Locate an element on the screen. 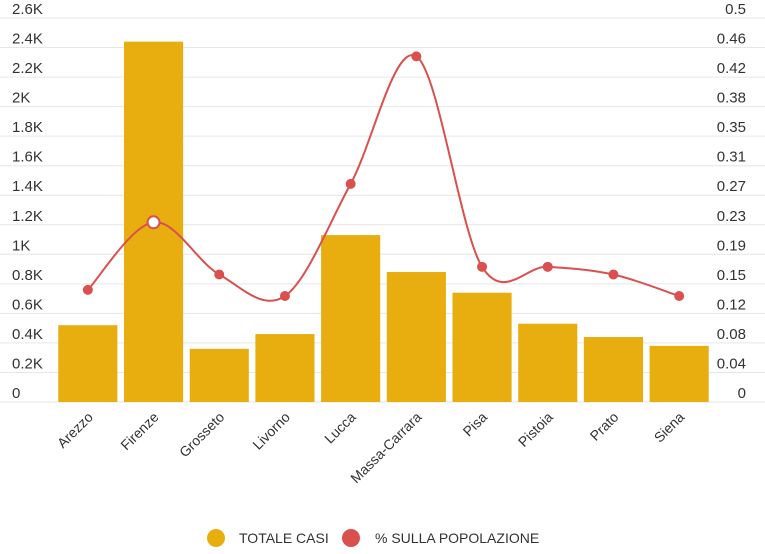  left-tick-label: 1.4K is located at coordinates (27, 186).